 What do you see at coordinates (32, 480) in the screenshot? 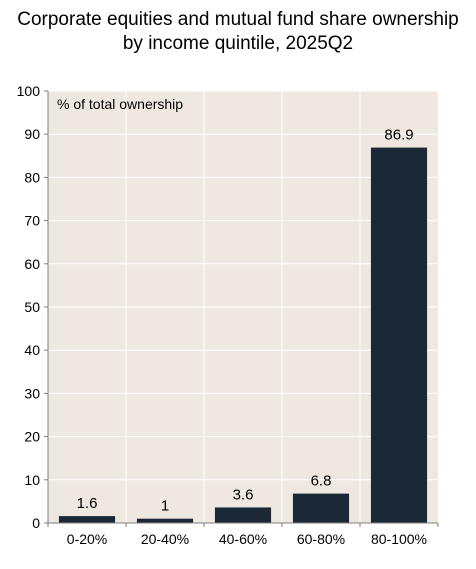
I see `y-tick-label: 10` at bounding box center [32, 480].